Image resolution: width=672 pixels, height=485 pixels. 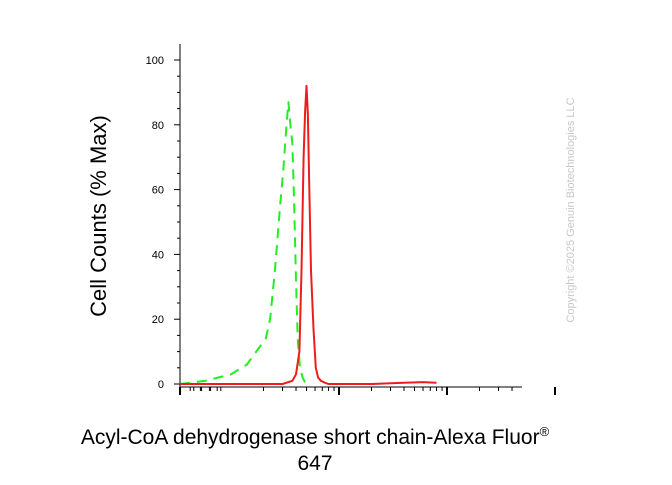 I want to click on y-tick-label: 0, so click(x=161, y=385).